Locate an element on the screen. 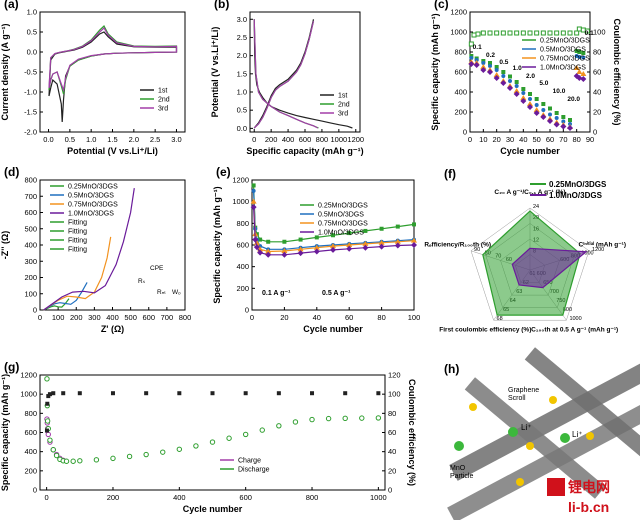  graphene-scrolls is located at coordinates (543, 433).